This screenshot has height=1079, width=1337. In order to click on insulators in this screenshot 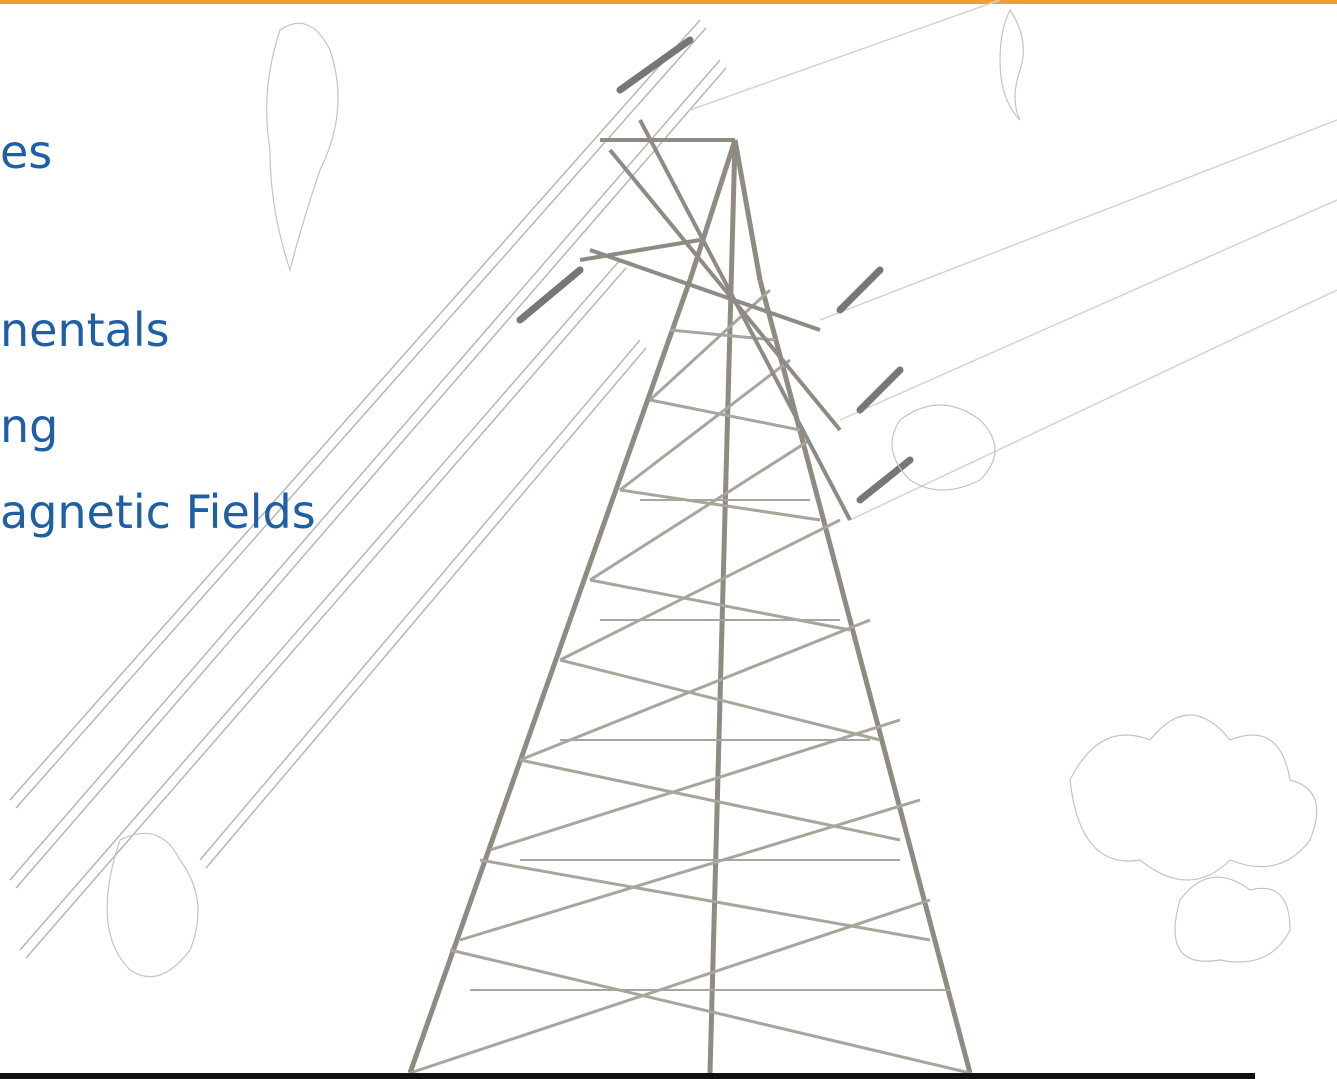, I will do `click(715, 270)`.